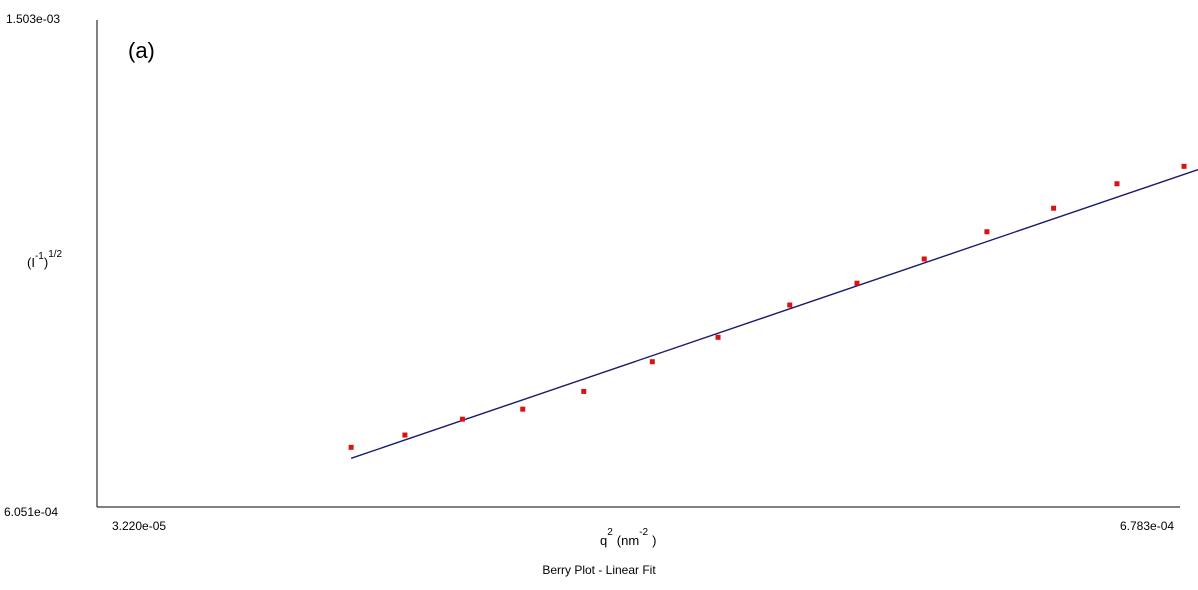  Describe the element at coordinates (45, 259) in the screenshot. I see `y-axis-label: (I-1)1/2` at that location.